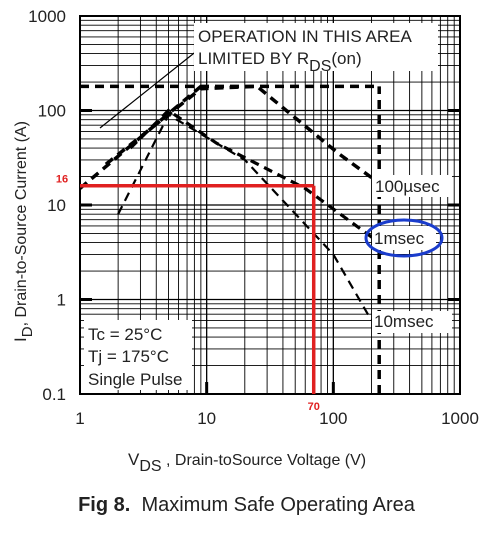 Image resolution: width=493 pixels, height=533 pixels. Describe the element at coordinates (61, 300) in the screenshot. I see `y-tick-label: 1` at that location.